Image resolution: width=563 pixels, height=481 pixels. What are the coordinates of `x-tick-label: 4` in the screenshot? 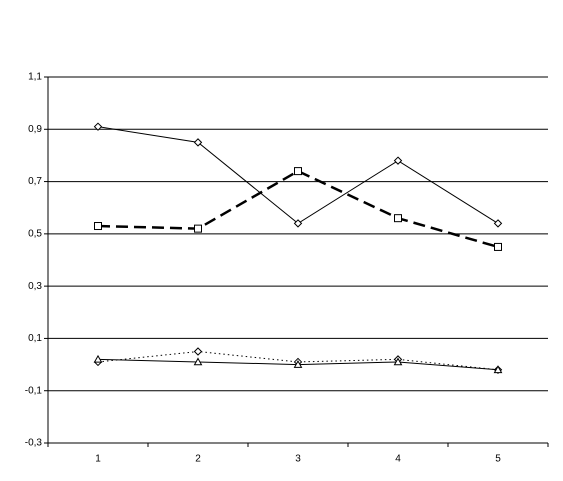 It's located at (398, 459).